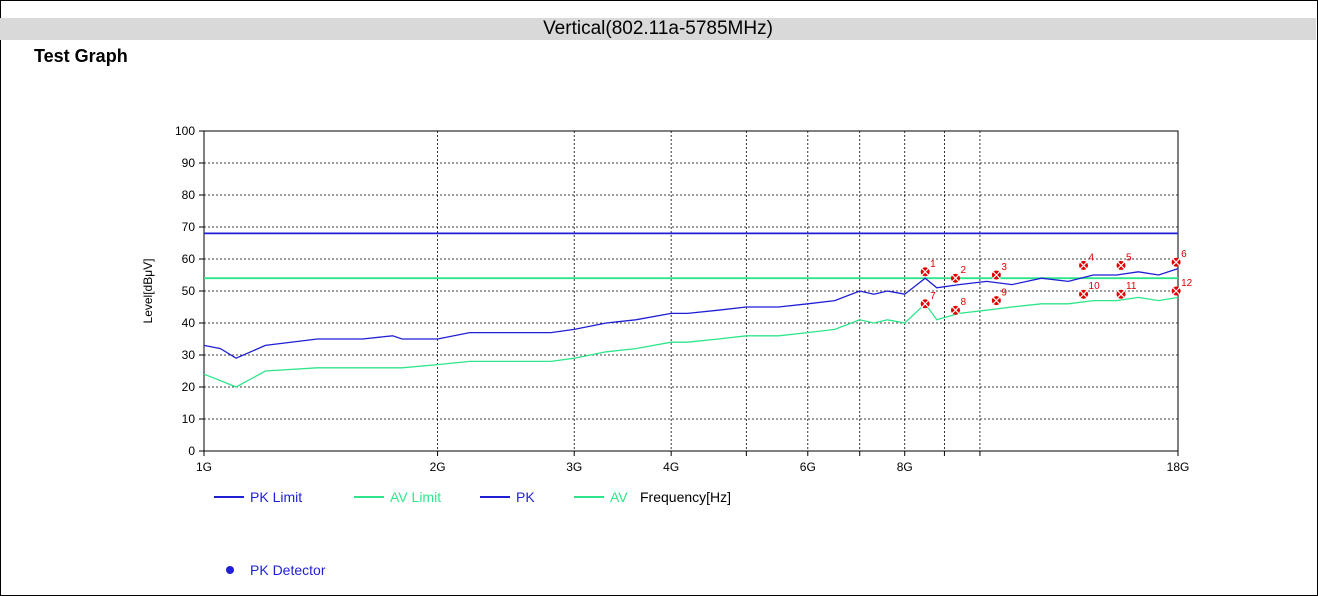  I want to click on y-tick-label: 60, so click(189, 259).